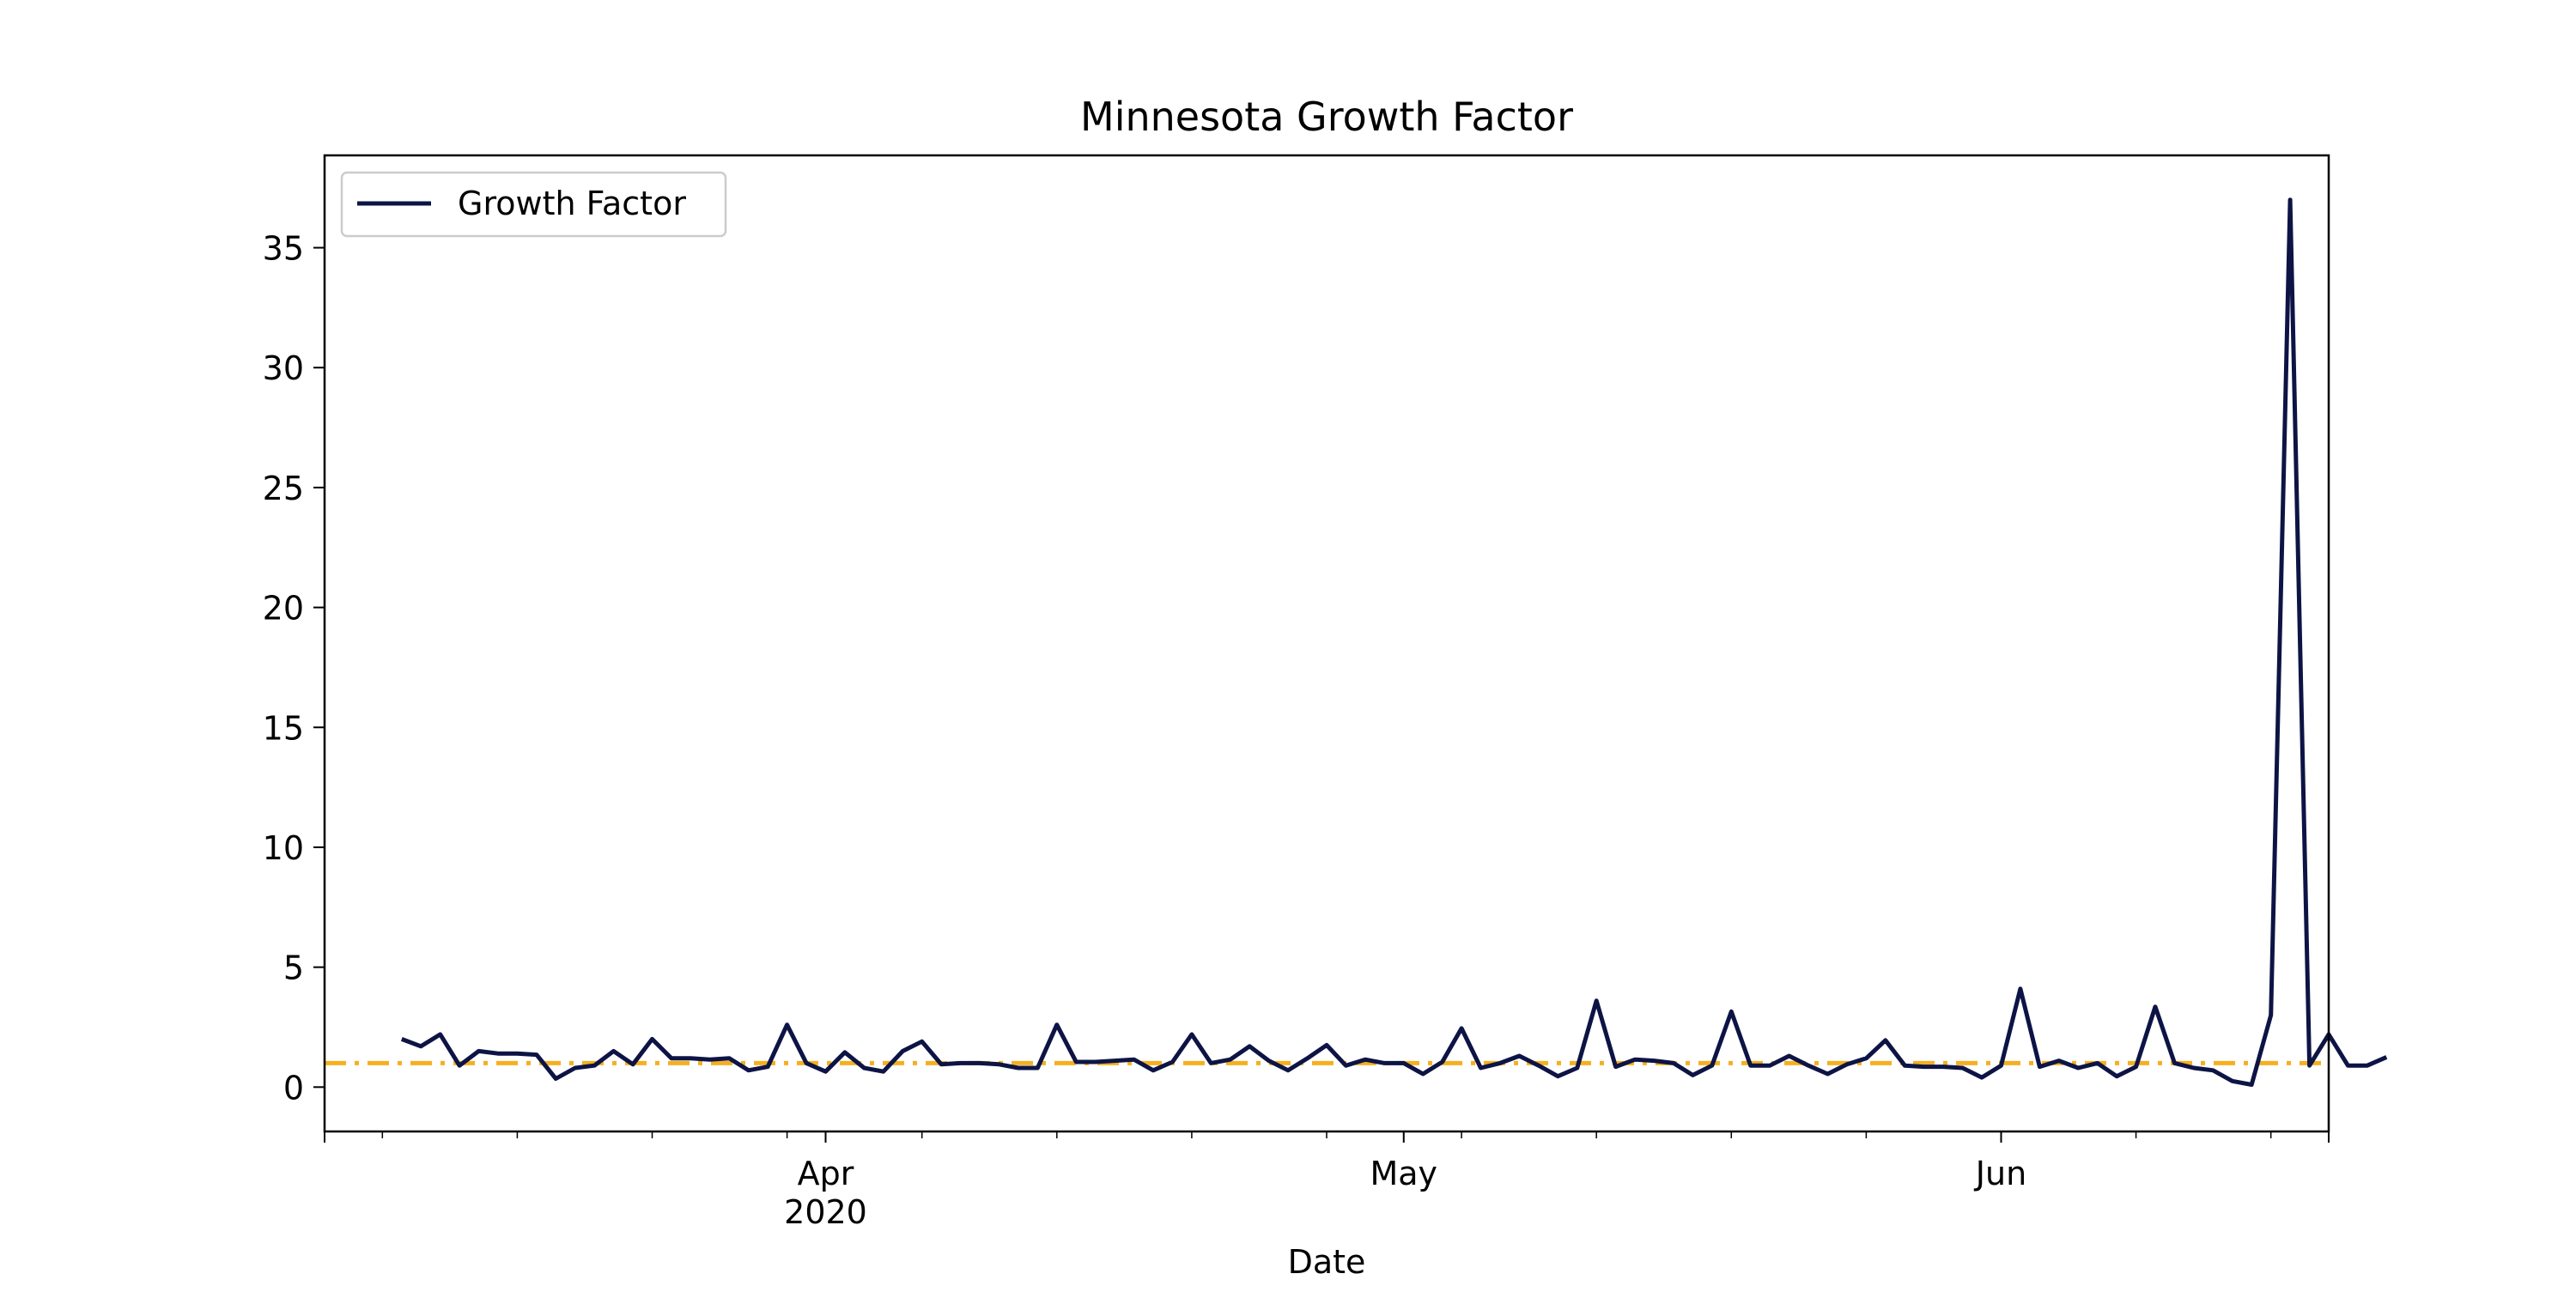  I want to click on y-tick-label: 10, so click(283, 848).